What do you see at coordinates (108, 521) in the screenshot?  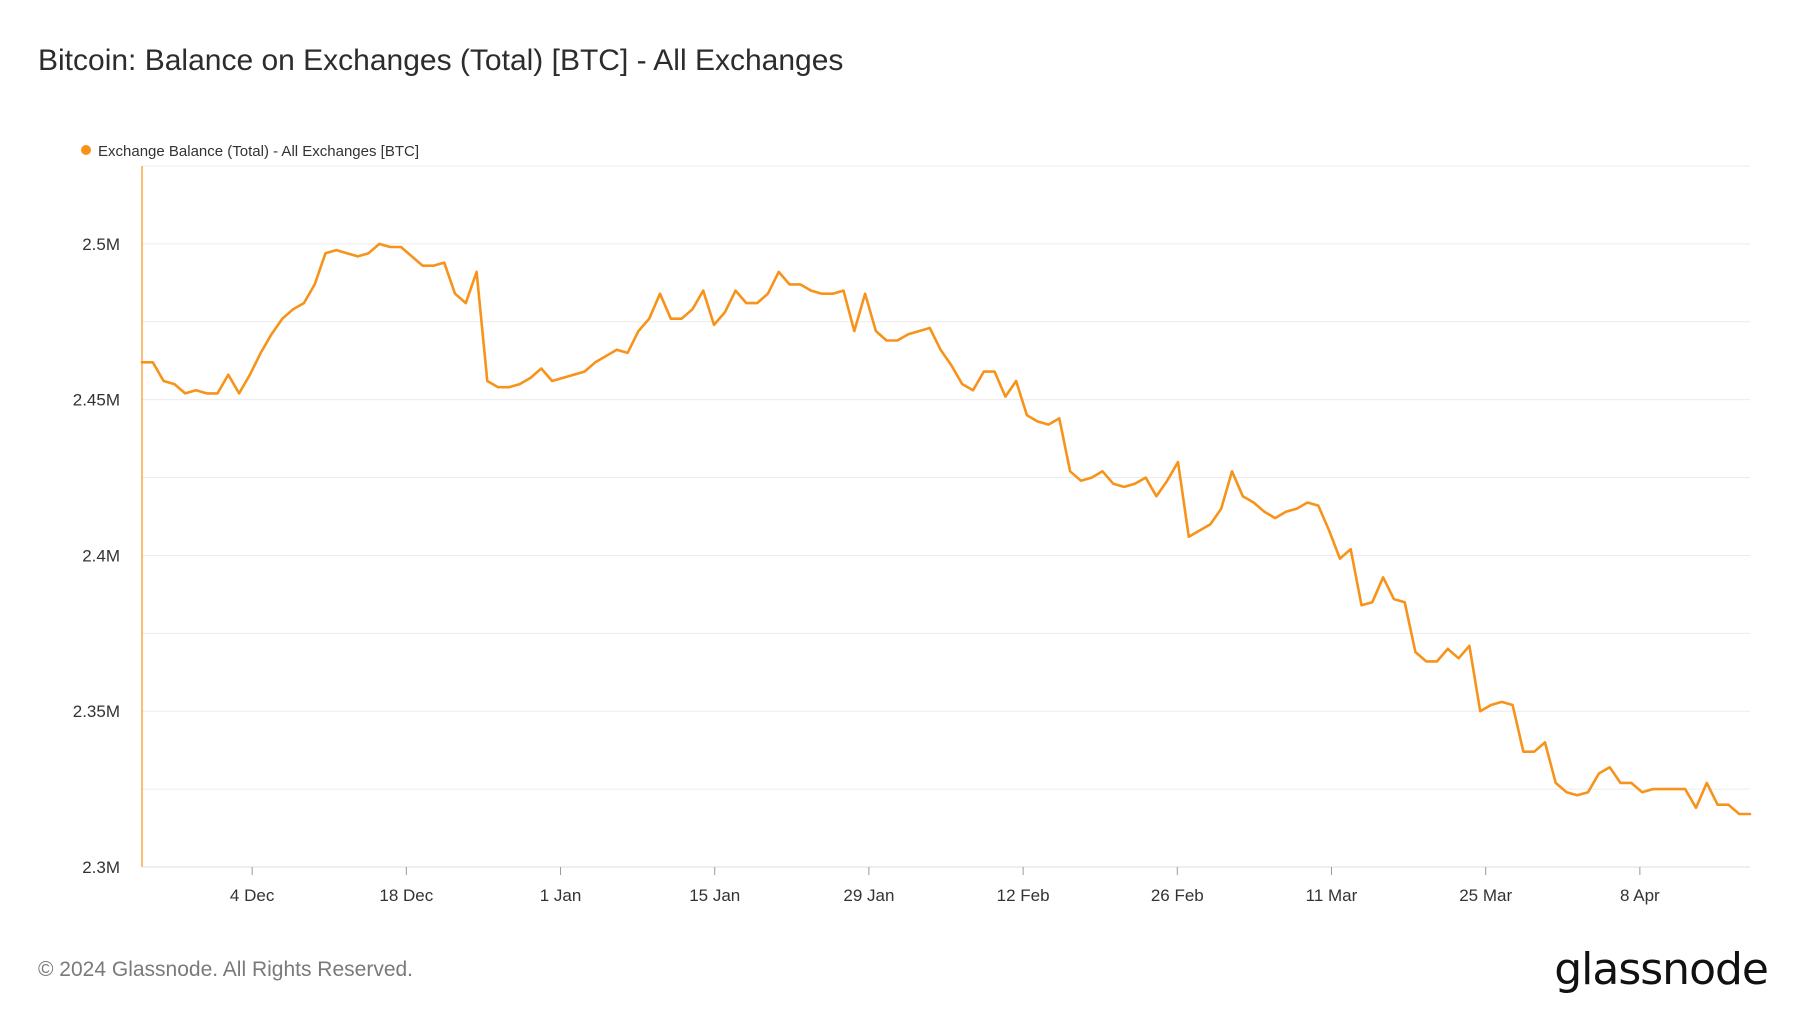 I see `y-axis: 2.3M 2.35M 2.4M 2.45M 2.5M` at bounding box center [108, 521].